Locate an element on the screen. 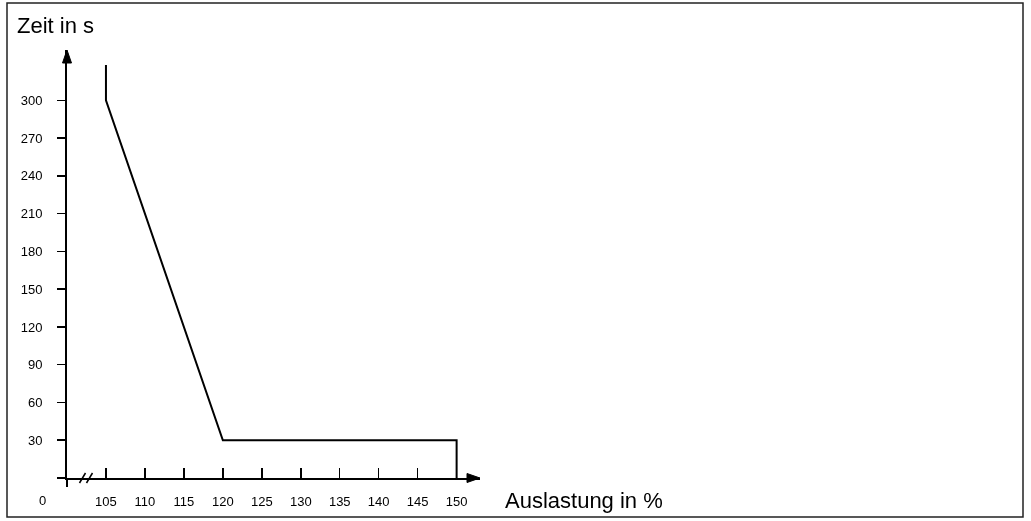  x-tick-label: 135 is located at coordinates (339, 501).